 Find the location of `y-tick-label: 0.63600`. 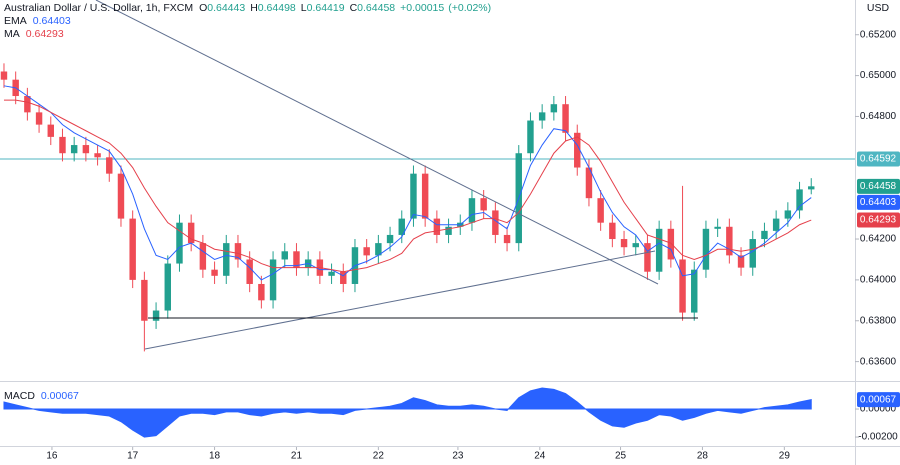

y-tick-label: 0.63600 is located at coordinates (878, 361).